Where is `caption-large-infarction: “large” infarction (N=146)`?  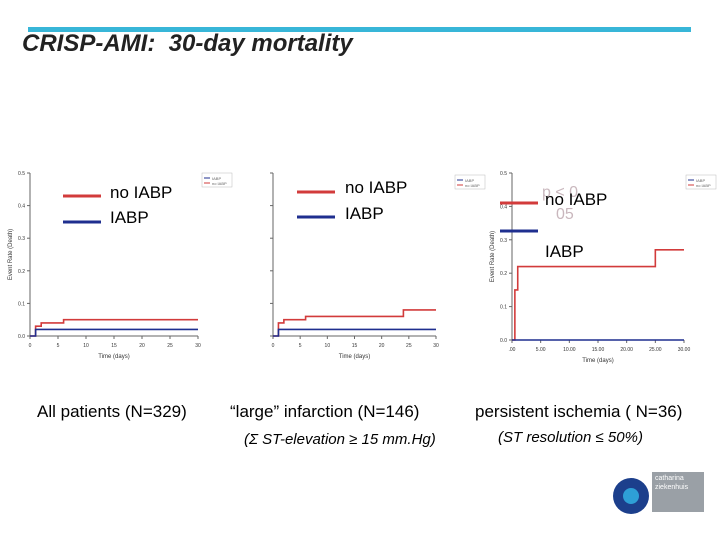
caption-large-infarction: “large” infarction (N=146) is located at coordinates (325, 411).